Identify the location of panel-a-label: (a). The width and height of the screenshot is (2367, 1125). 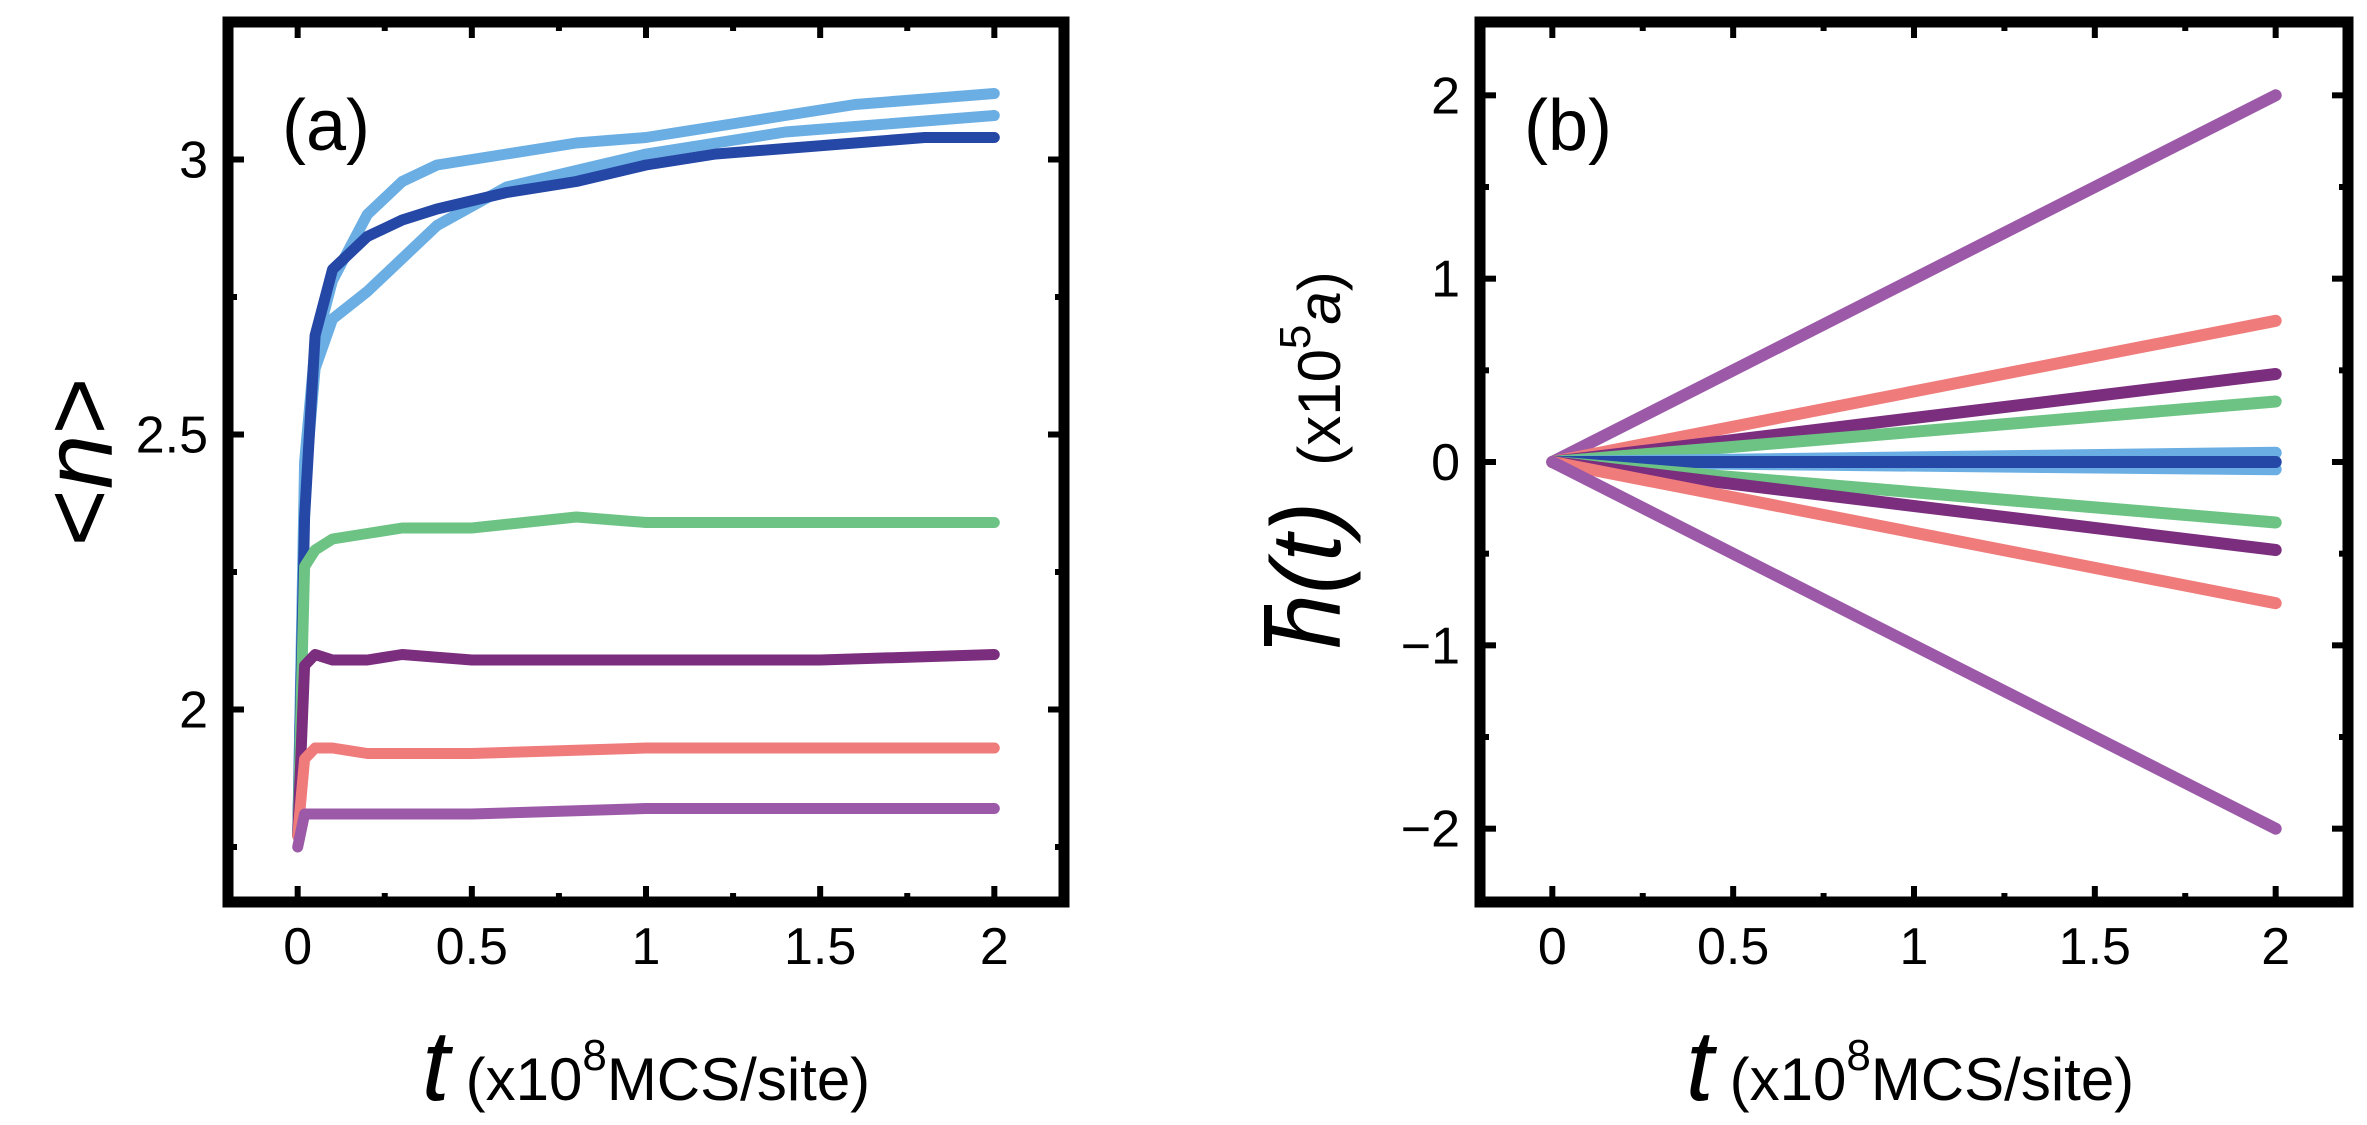
(326, 126).